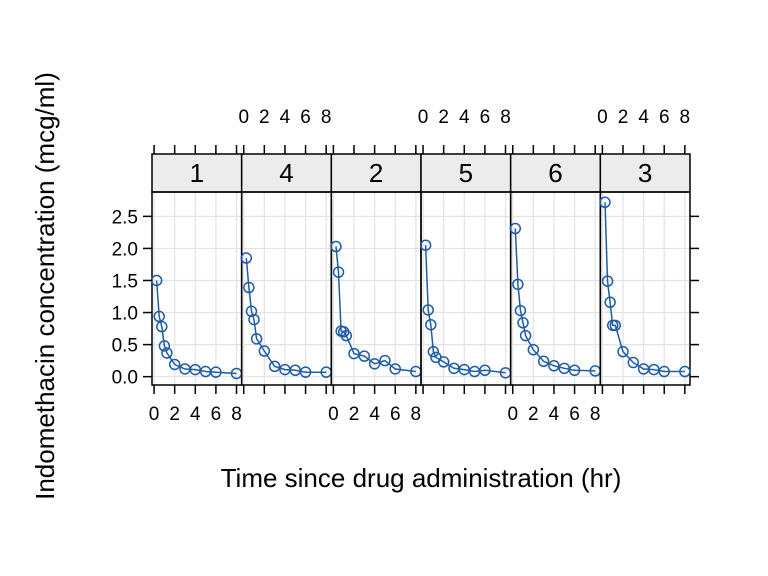  I want to click on panel-2: 2, so click(376, 269).